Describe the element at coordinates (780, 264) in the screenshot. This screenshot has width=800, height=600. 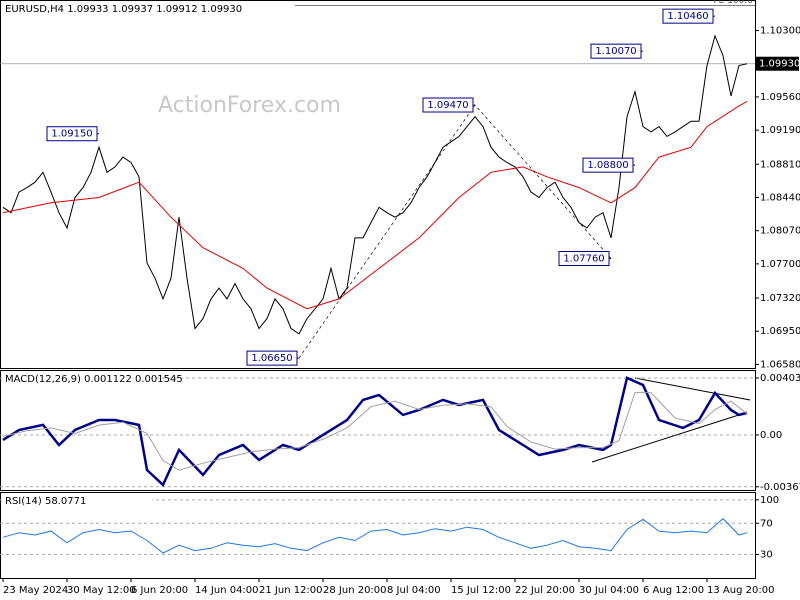
I see `y-tick-label: 1.07700` at that location.